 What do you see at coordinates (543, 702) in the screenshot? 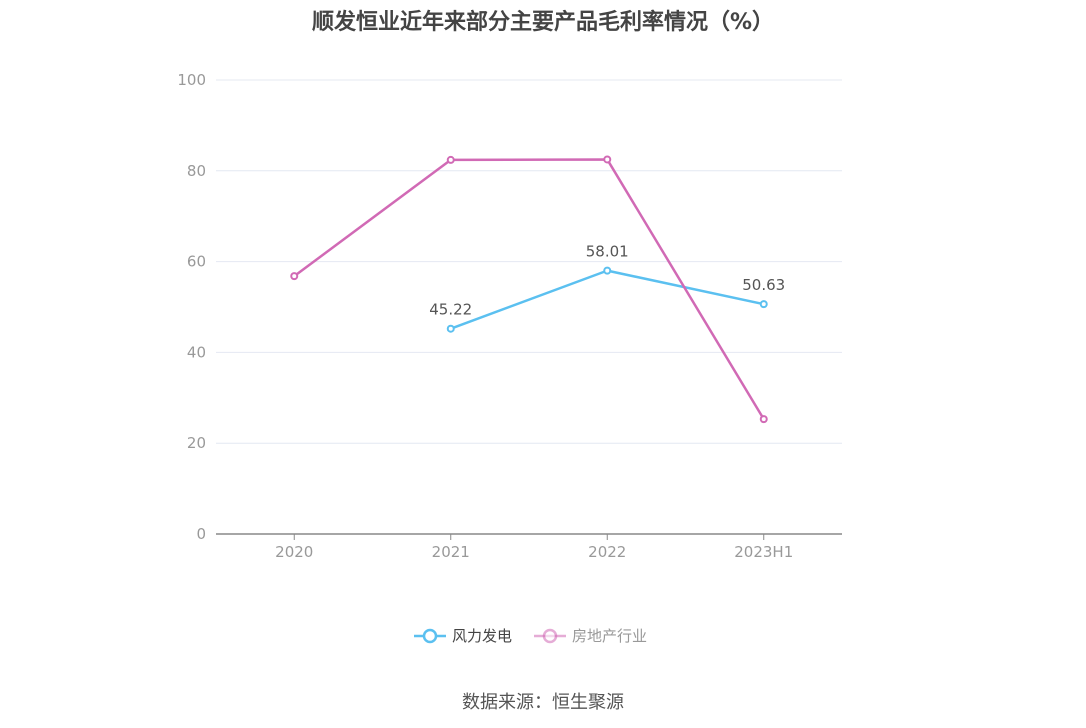
I see `data-source: 数据来源：恒生聚源` at bounding box center [543, 702].